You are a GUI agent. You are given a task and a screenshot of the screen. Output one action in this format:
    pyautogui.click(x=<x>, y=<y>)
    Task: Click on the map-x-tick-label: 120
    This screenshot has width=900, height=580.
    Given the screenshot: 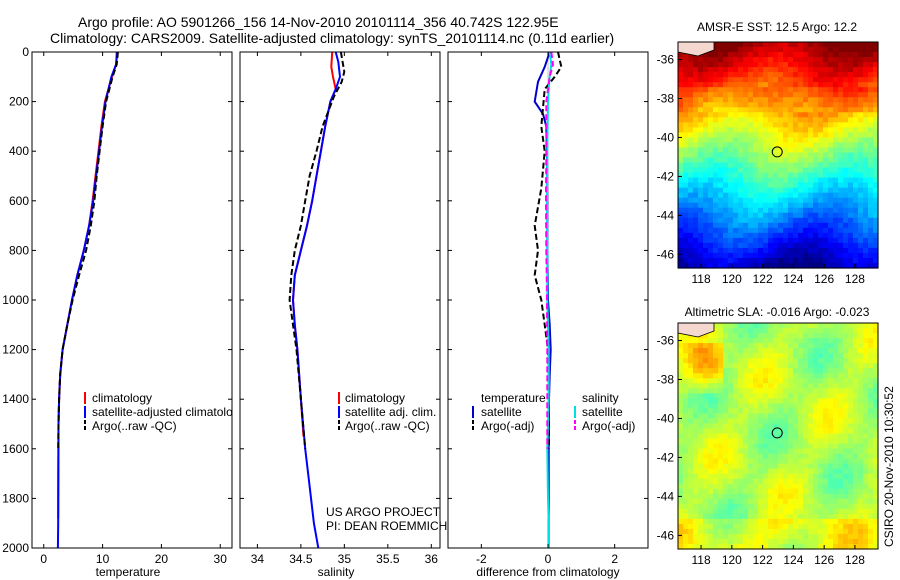 What is the action you would take?
    pyautogui.click(x=732, y=279)
    